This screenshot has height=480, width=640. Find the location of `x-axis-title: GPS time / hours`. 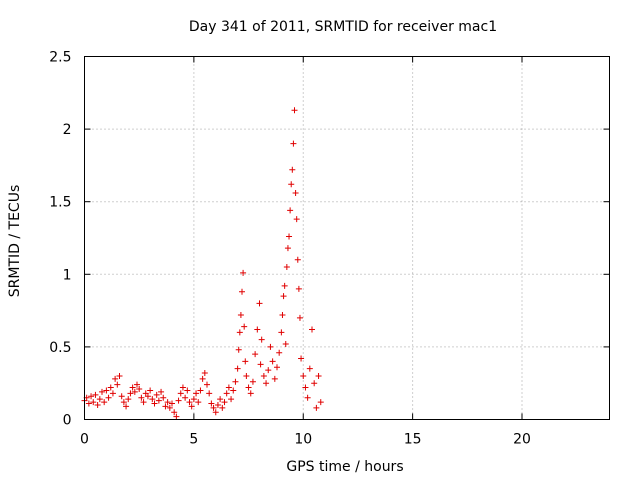

x-axis-title: GPS time / hours is located at coordinates (344, 467).